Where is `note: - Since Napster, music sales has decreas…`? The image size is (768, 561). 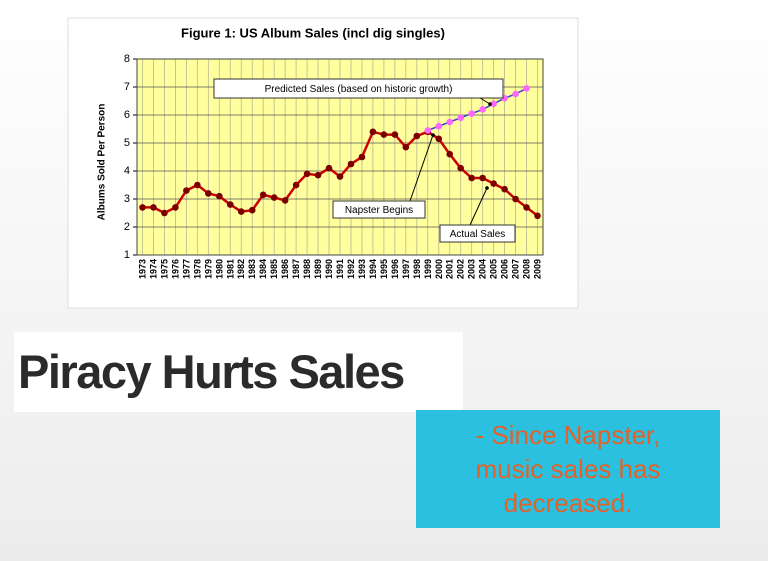
note: - Since Napster, music sales has decreas… is located at coordinates (568, 469).